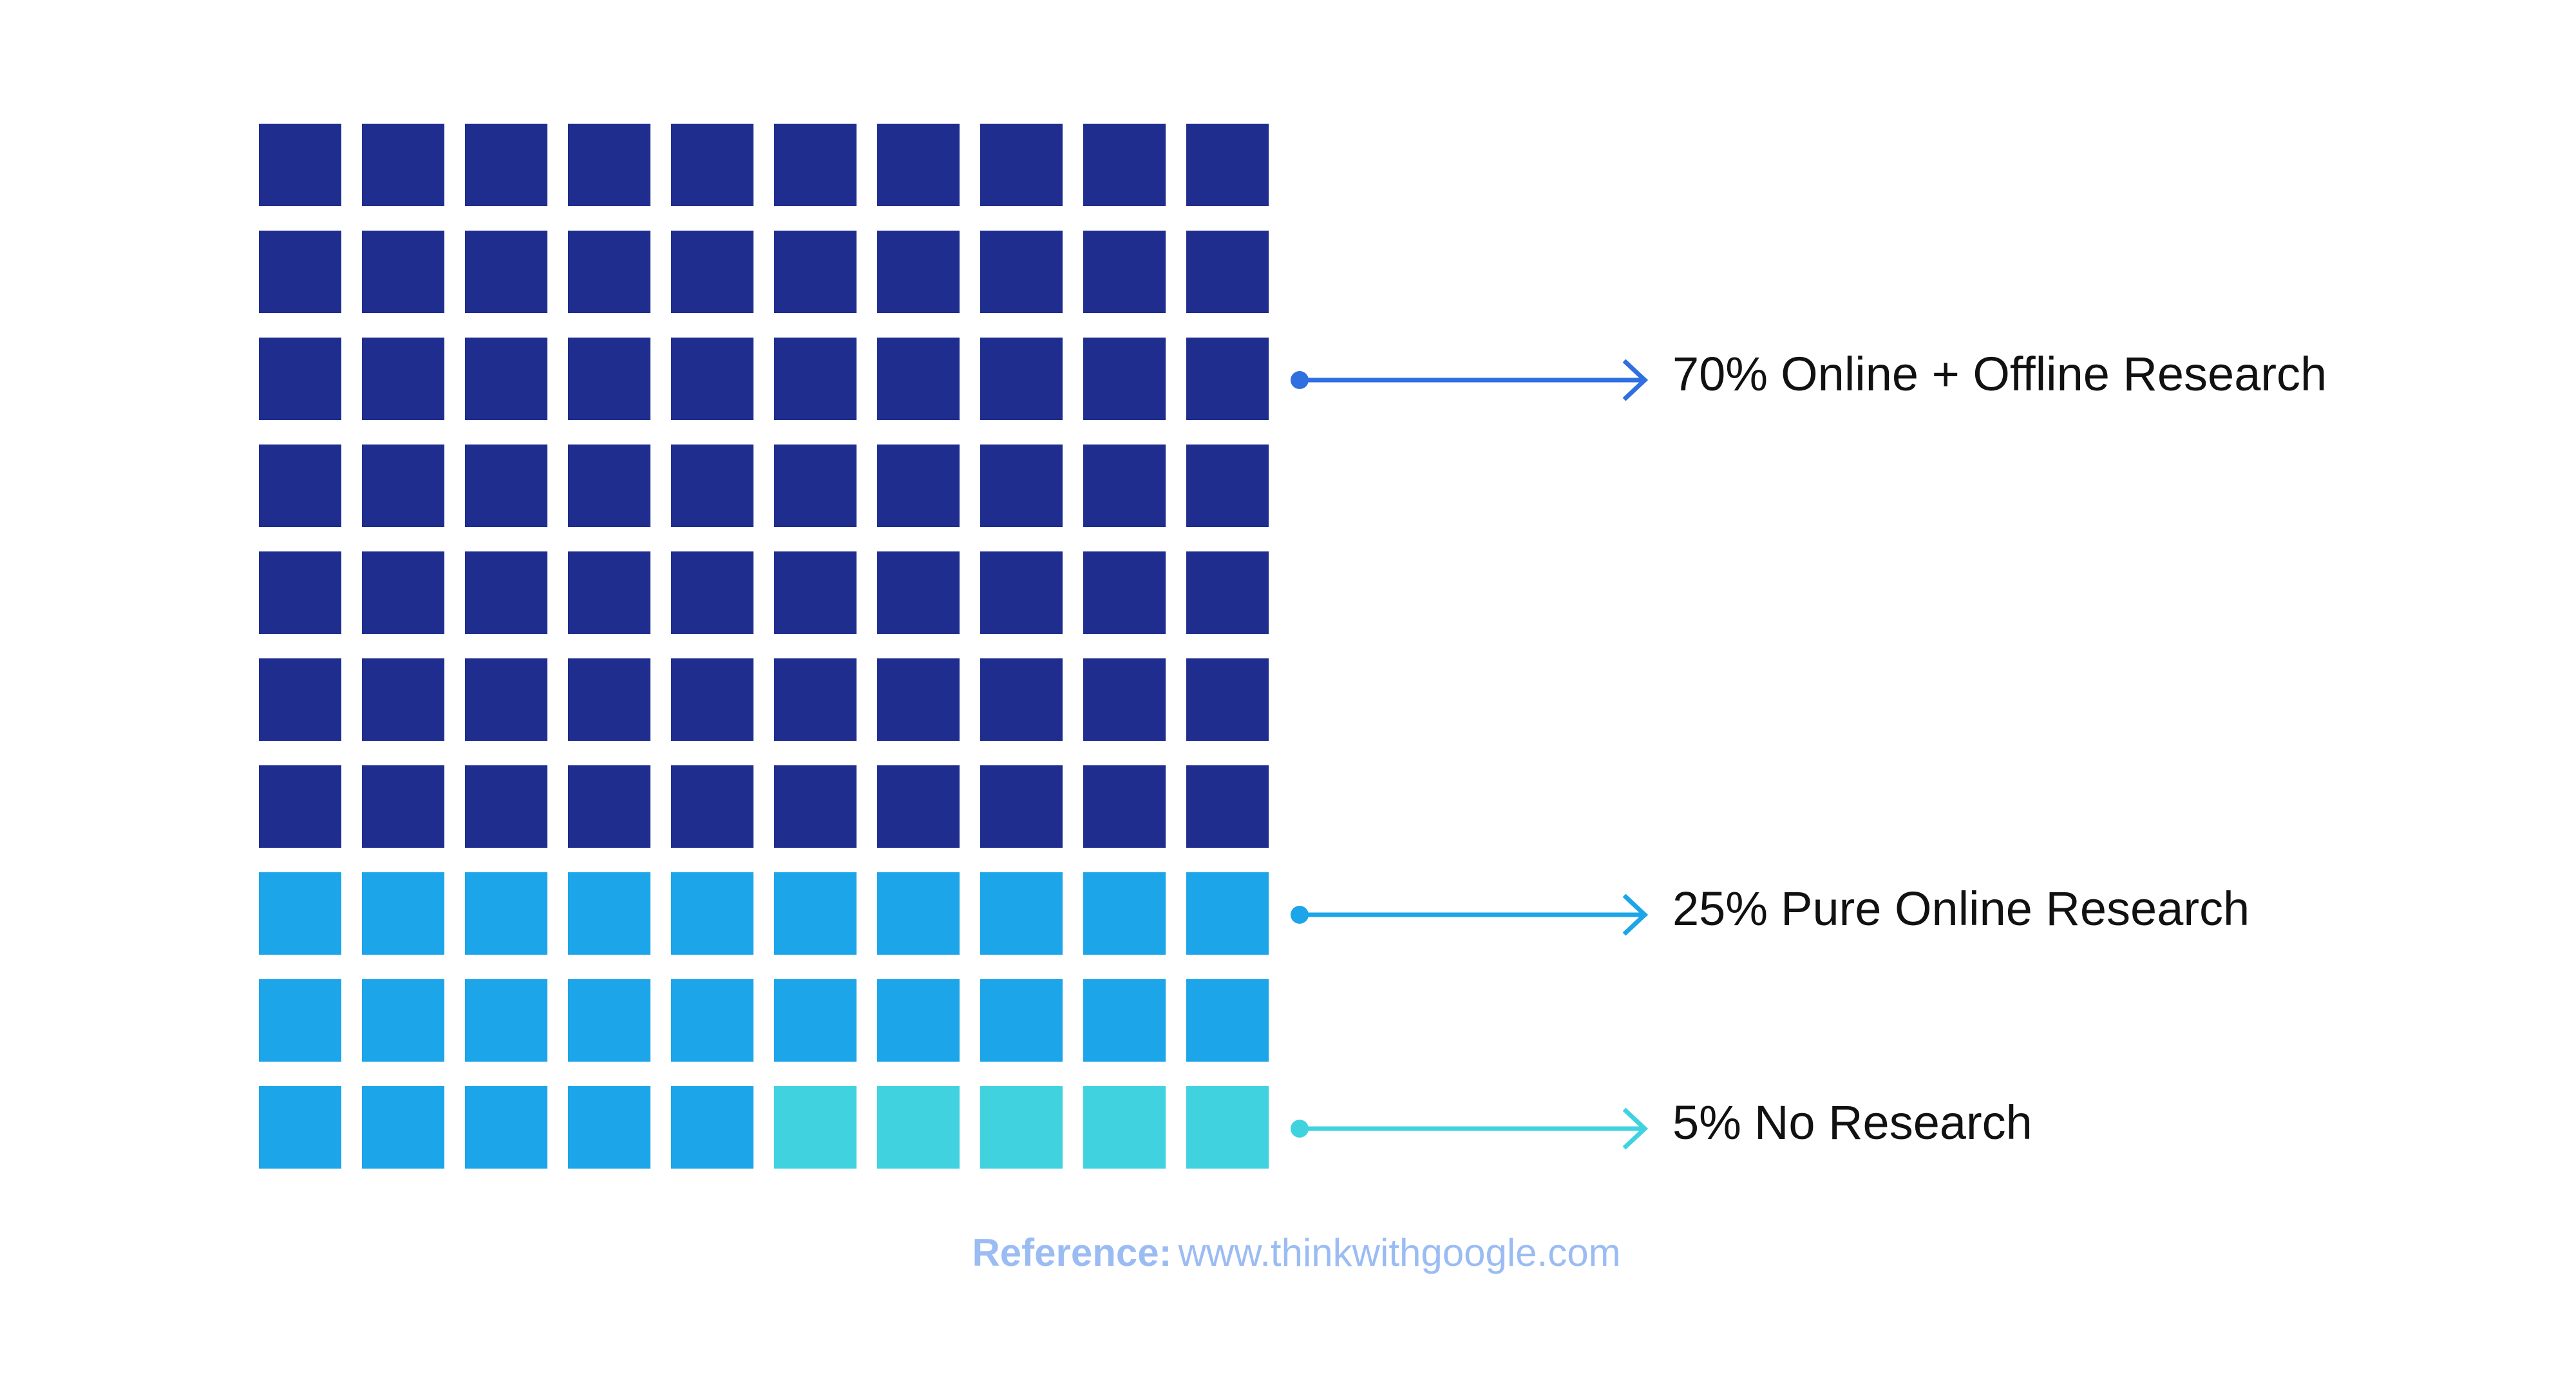  What do you see at coordinates (1706, 1122) in the screenshot?
I see `value-label: 5%` at bounding box center [1706, 1122].